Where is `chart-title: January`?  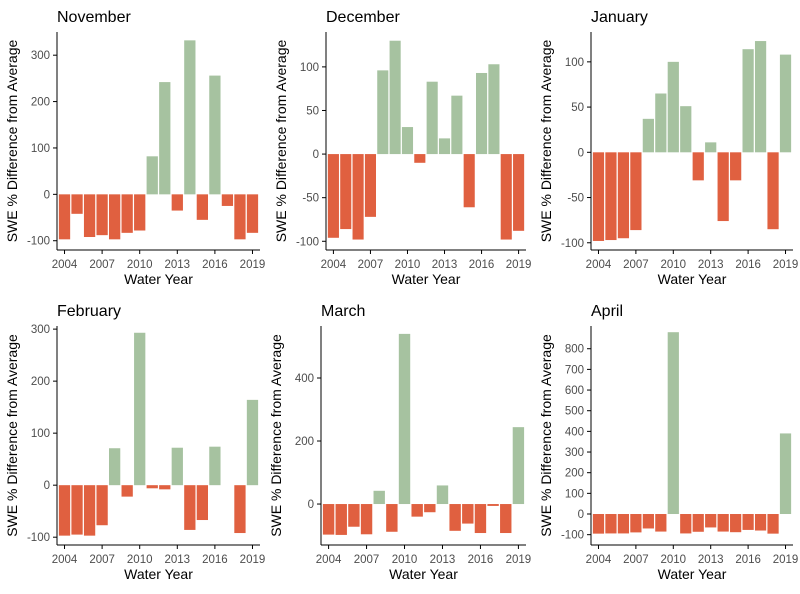 chart-title: January is located at coordinates (619, 17).